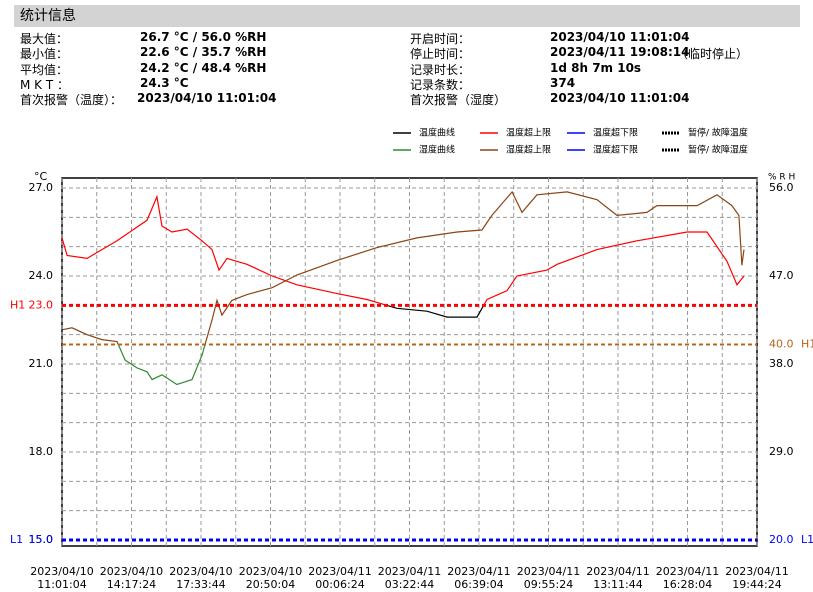  Describe the element at coordinates (44, 54) in the screenshot. I see `stat-label: 最小值：` at that location.